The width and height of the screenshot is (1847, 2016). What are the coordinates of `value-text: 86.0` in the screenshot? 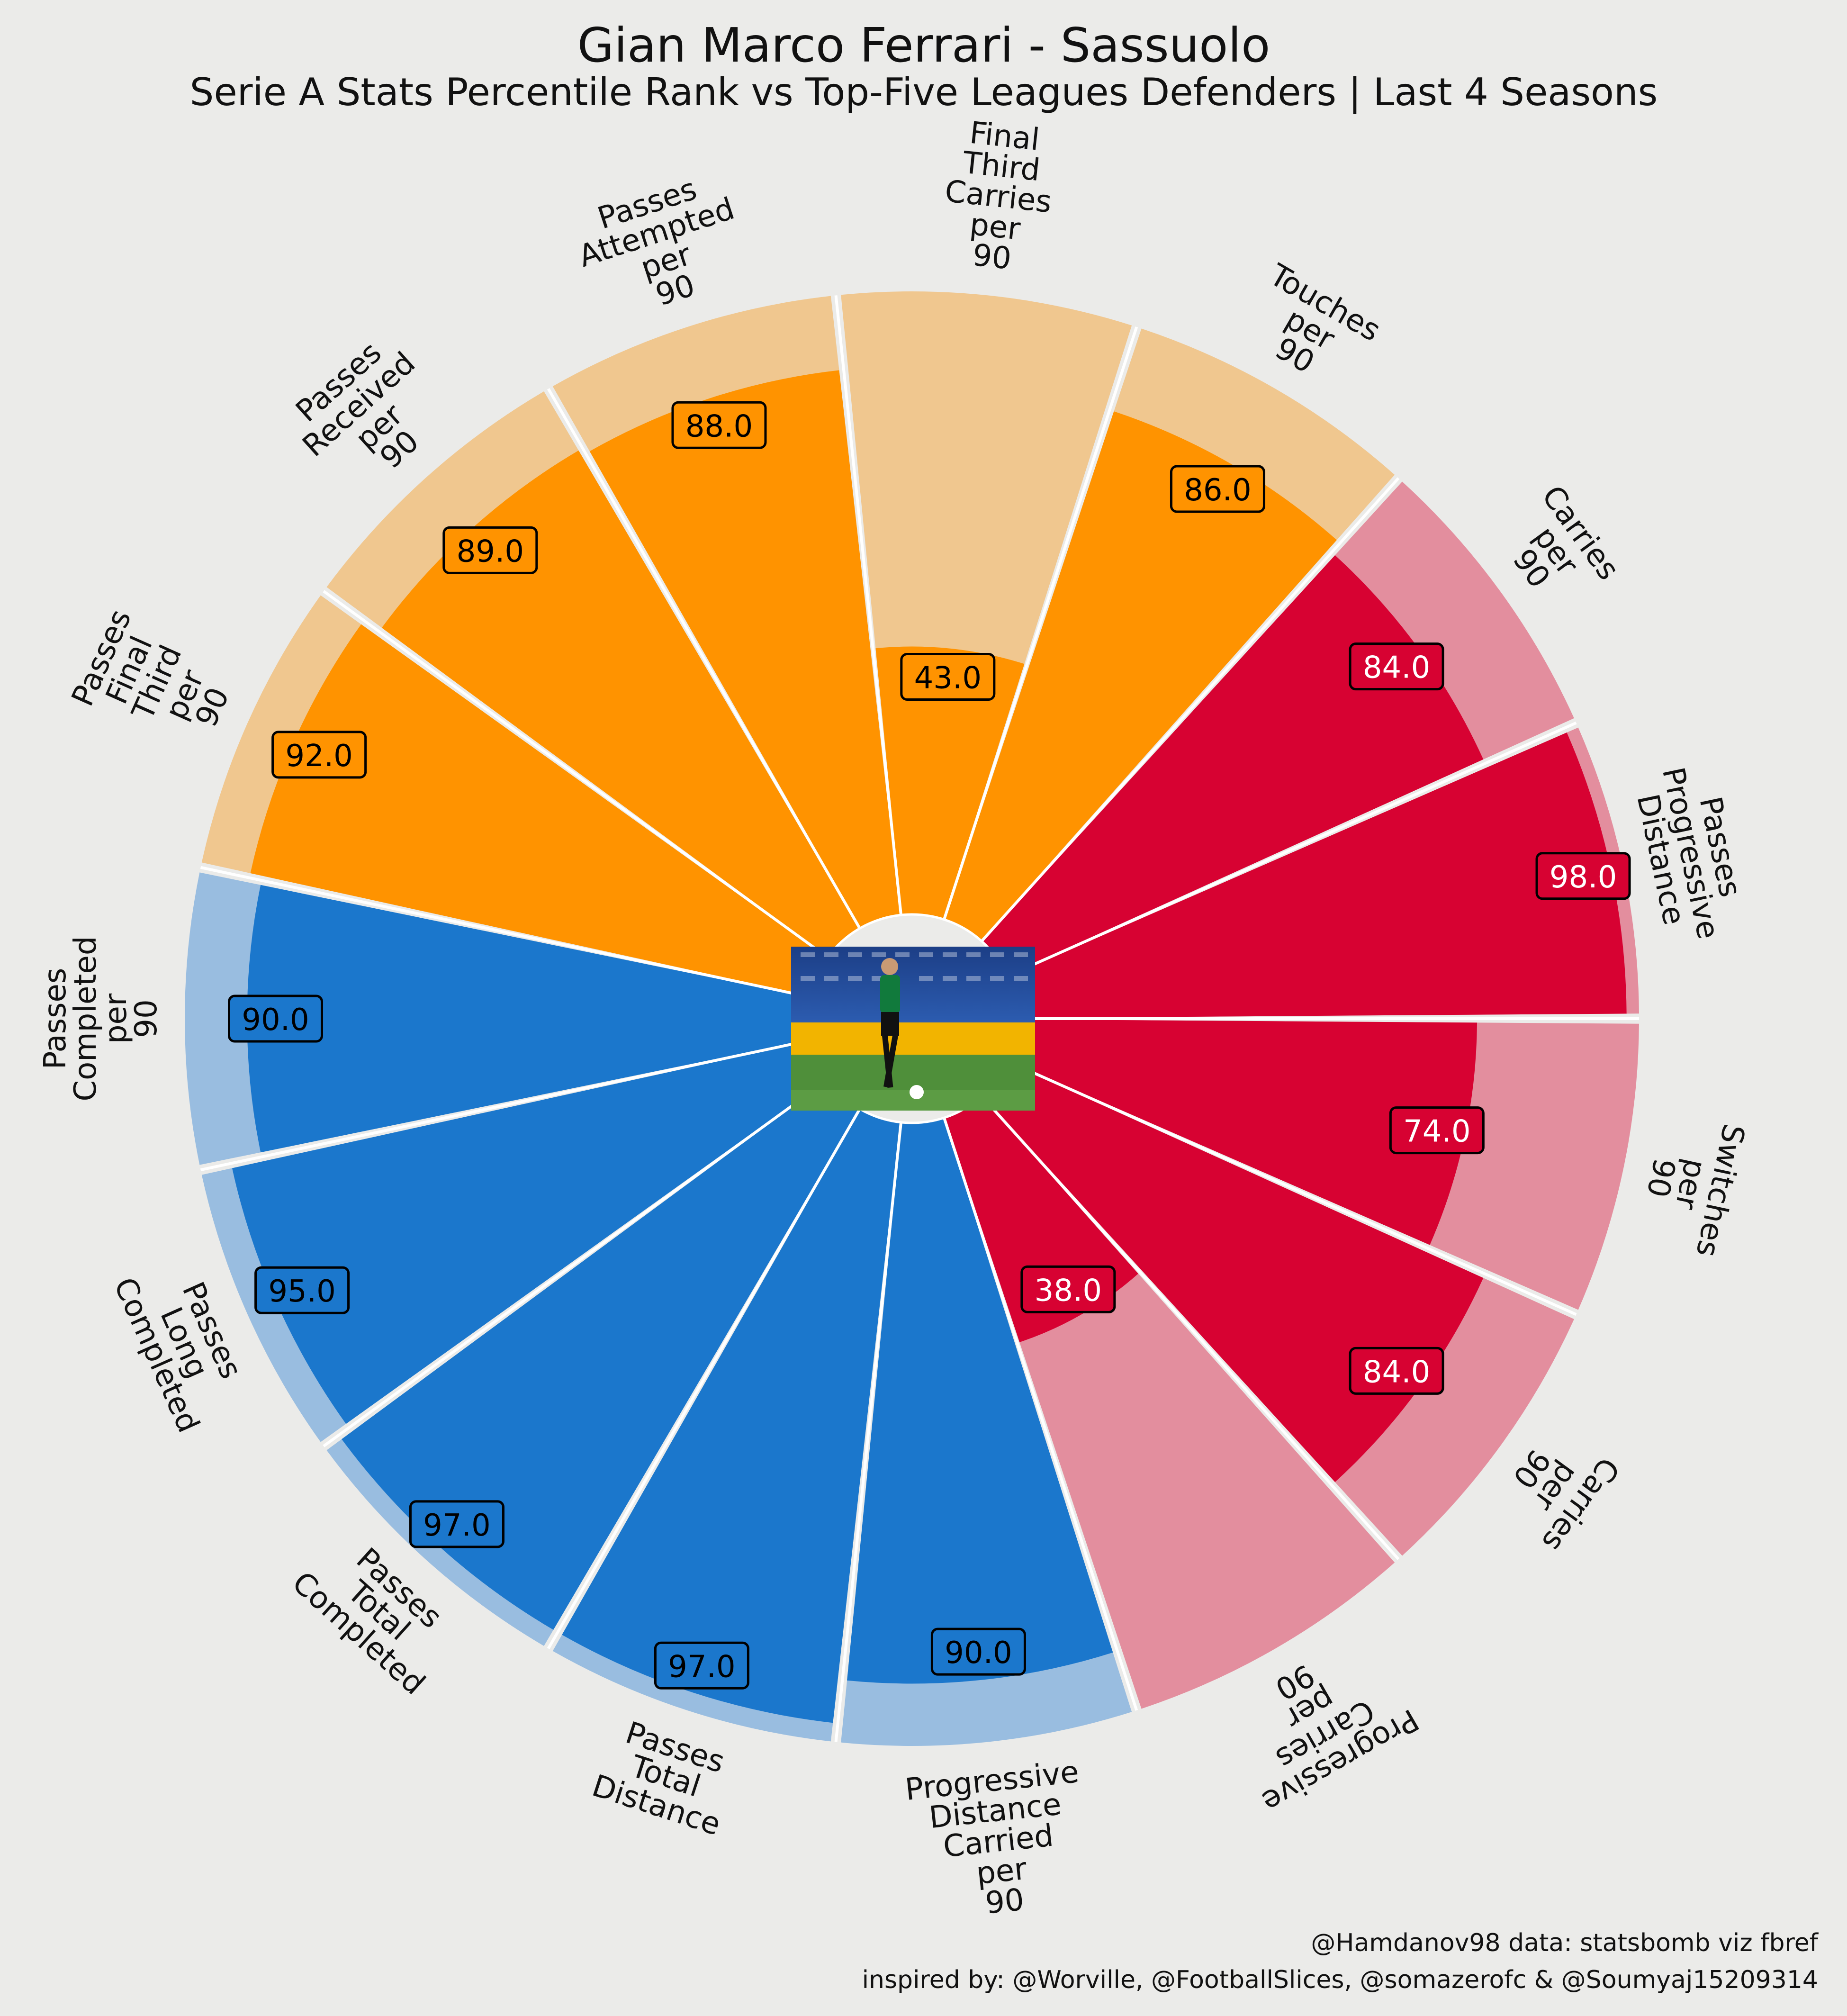 It's located at (1218, 491).